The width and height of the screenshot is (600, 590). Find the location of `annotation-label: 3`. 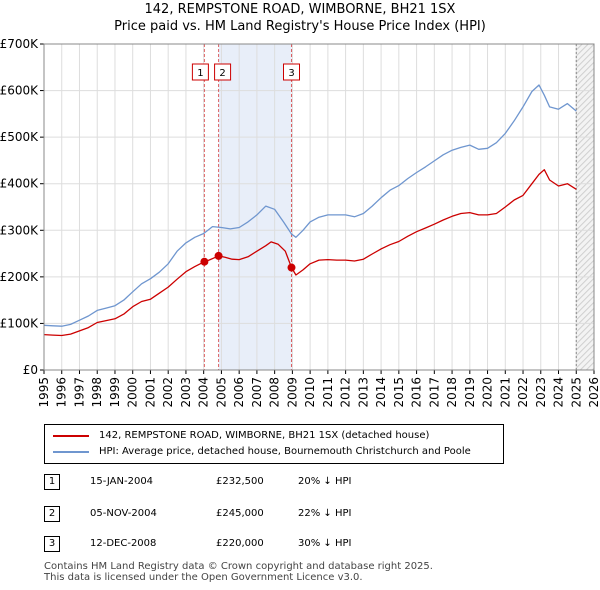

annotation-label: 3 is located at coordinates (291, 73).